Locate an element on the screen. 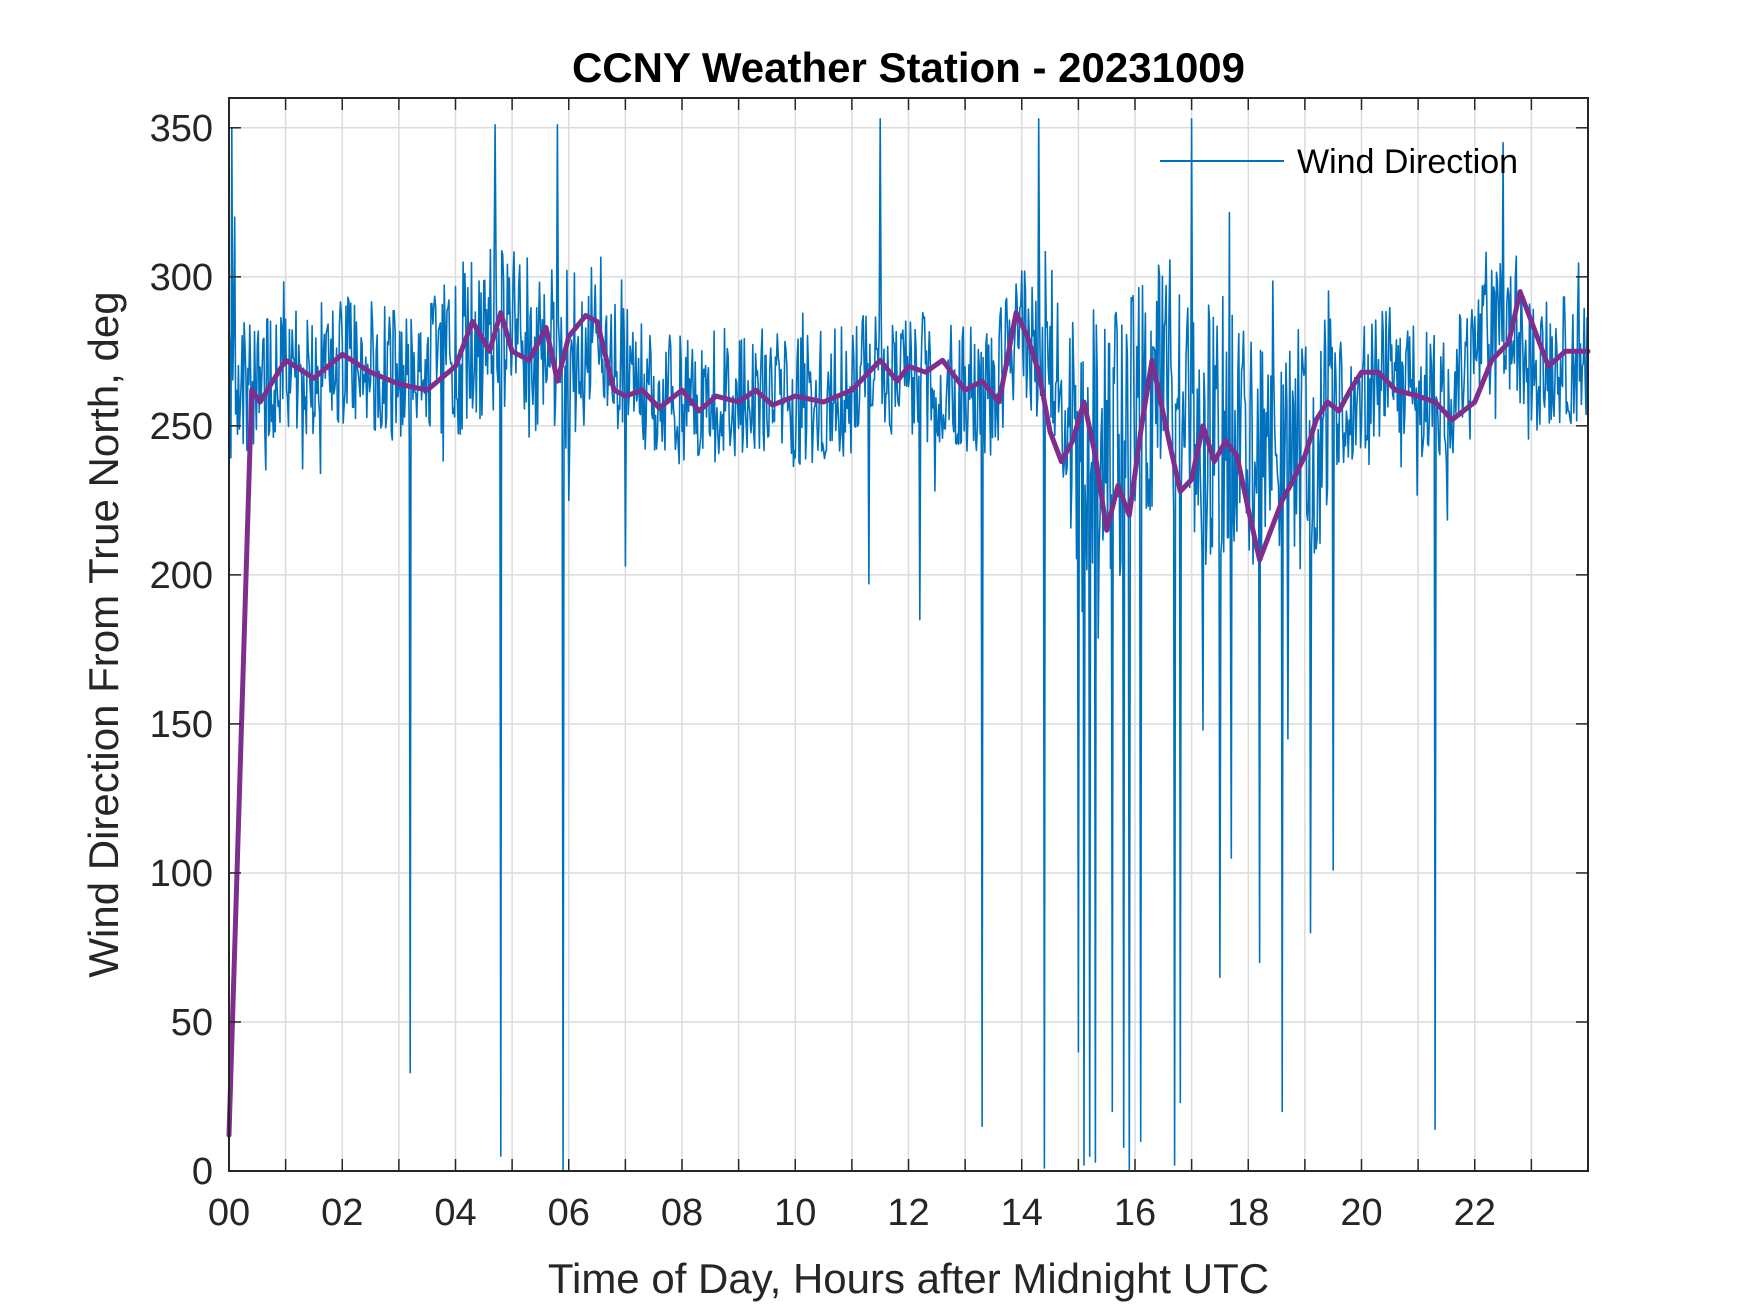 The image size is (1750, 1313). legend-label-wind-direction: Wind Direction is located at coordinates (1407, 162).